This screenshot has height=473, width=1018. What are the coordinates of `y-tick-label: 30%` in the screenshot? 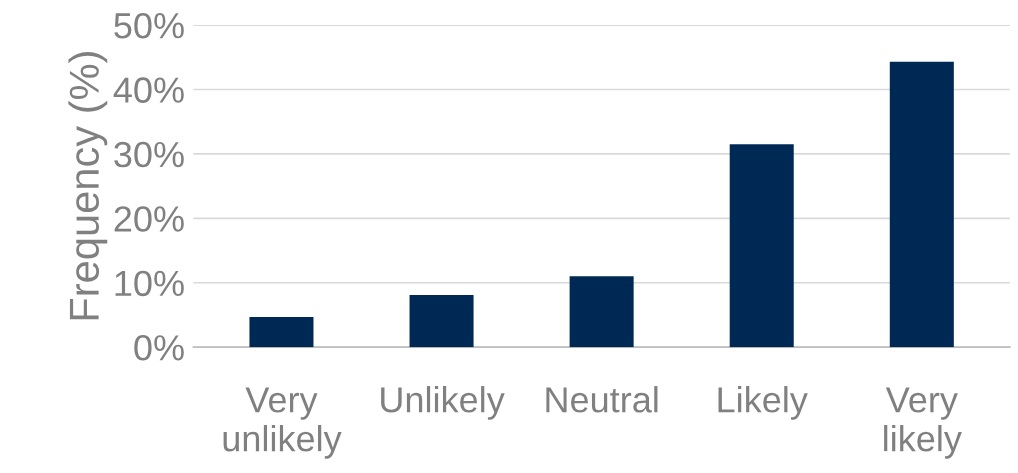 It's located at (149, 154).